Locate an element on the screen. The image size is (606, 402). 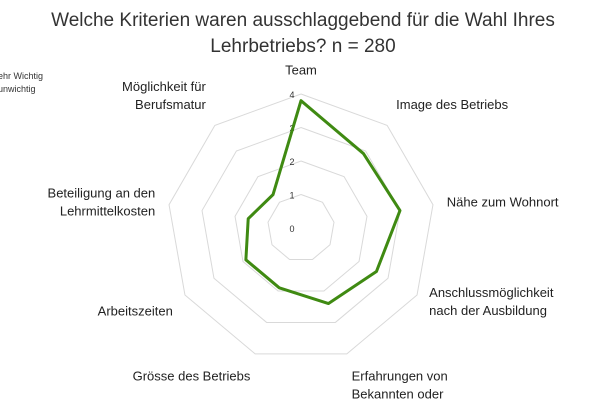
category-label-4-line-0: Erfahrungen von is located at coordinates (400, 376).